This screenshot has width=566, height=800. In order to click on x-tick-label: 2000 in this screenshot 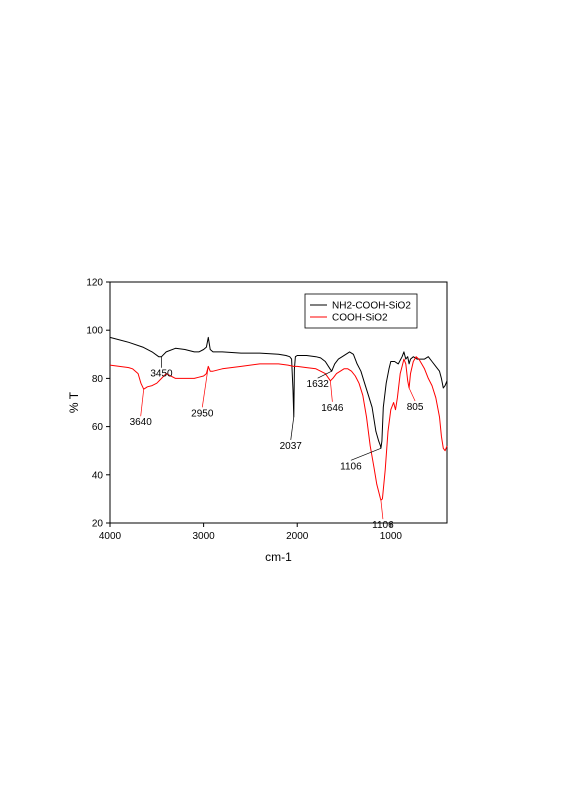, I will do `click(297, 536)`.